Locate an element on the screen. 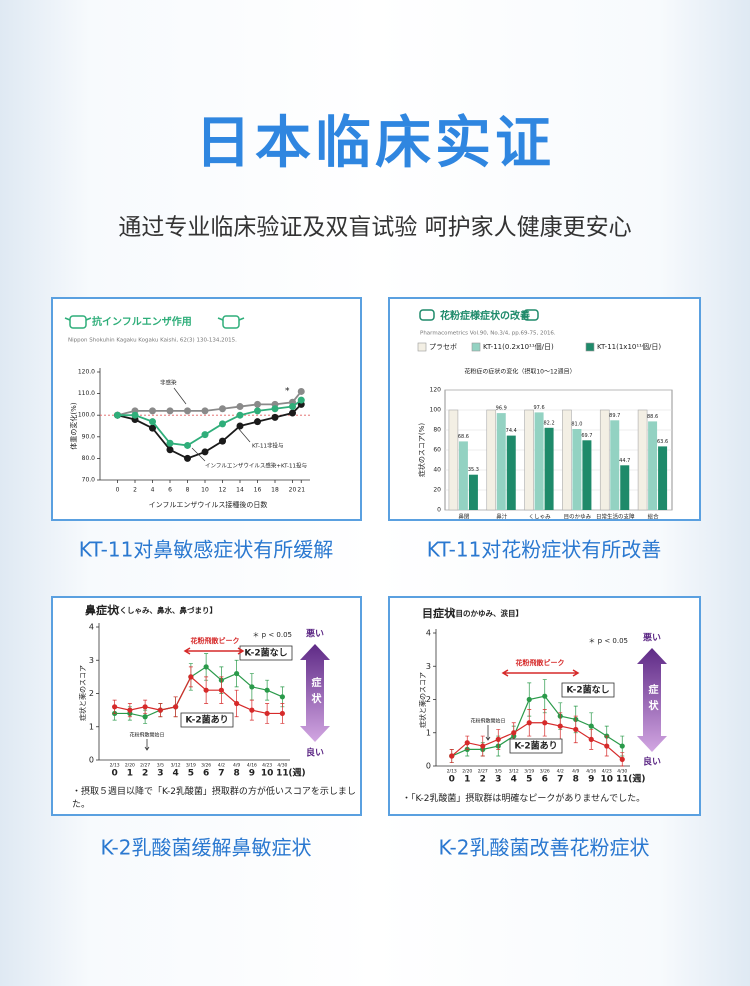  series-label: K-2菌あり is located at coordinates (206, 720).